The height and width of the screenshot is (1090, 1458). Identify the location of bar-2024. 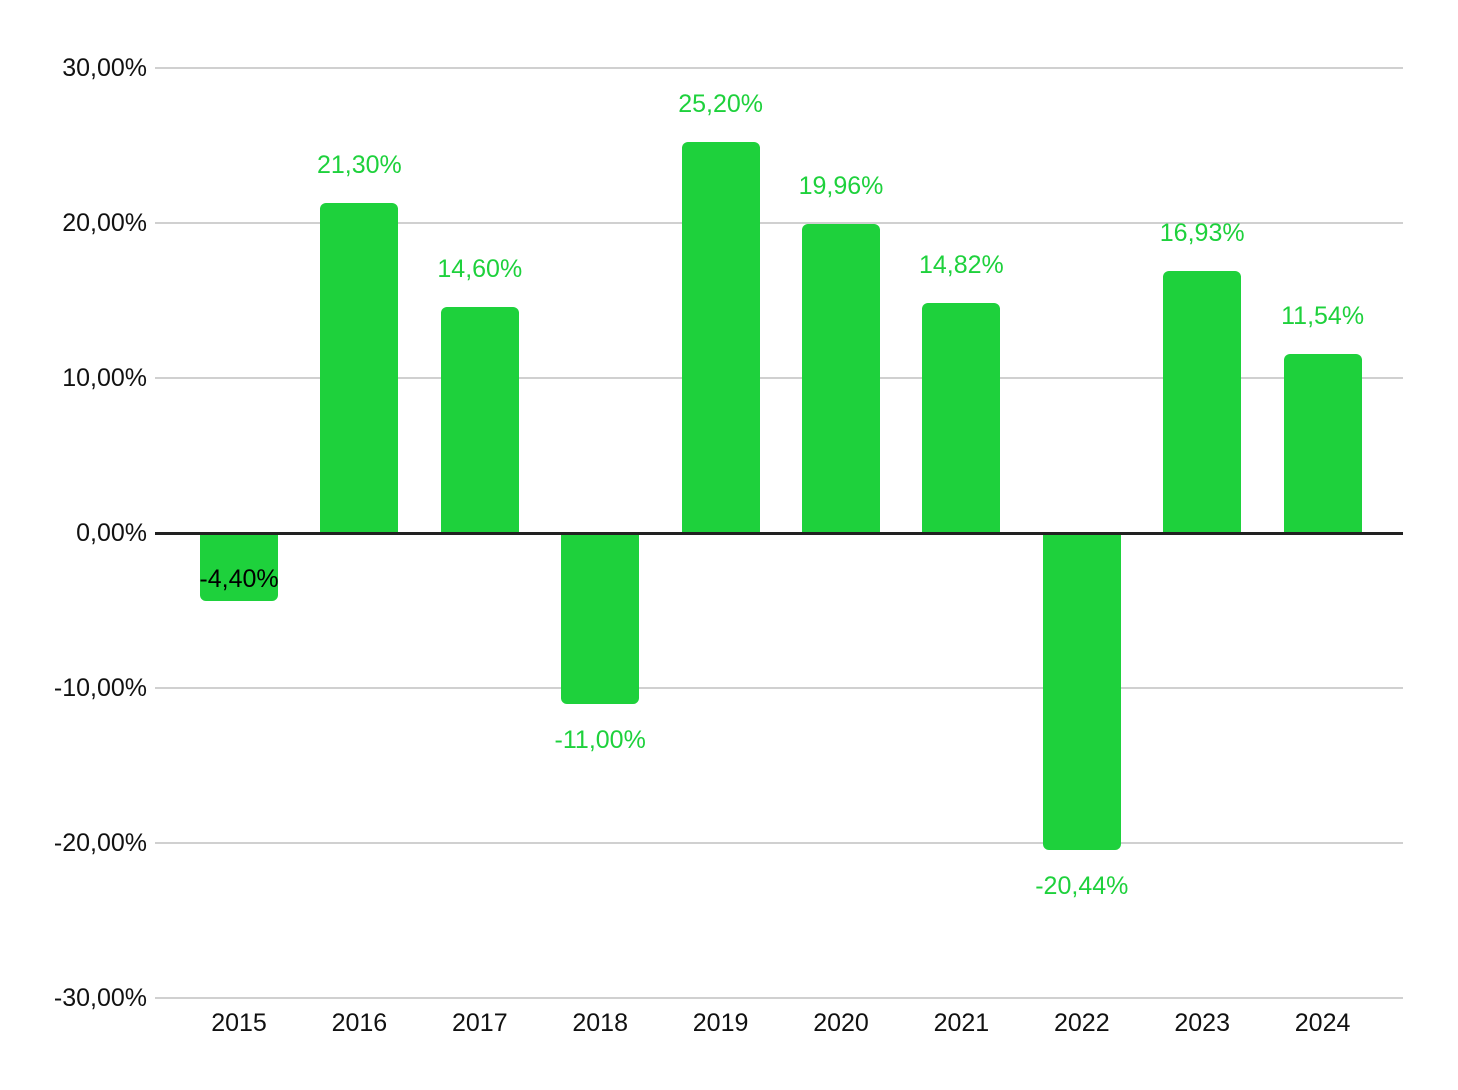
(1322, 443).